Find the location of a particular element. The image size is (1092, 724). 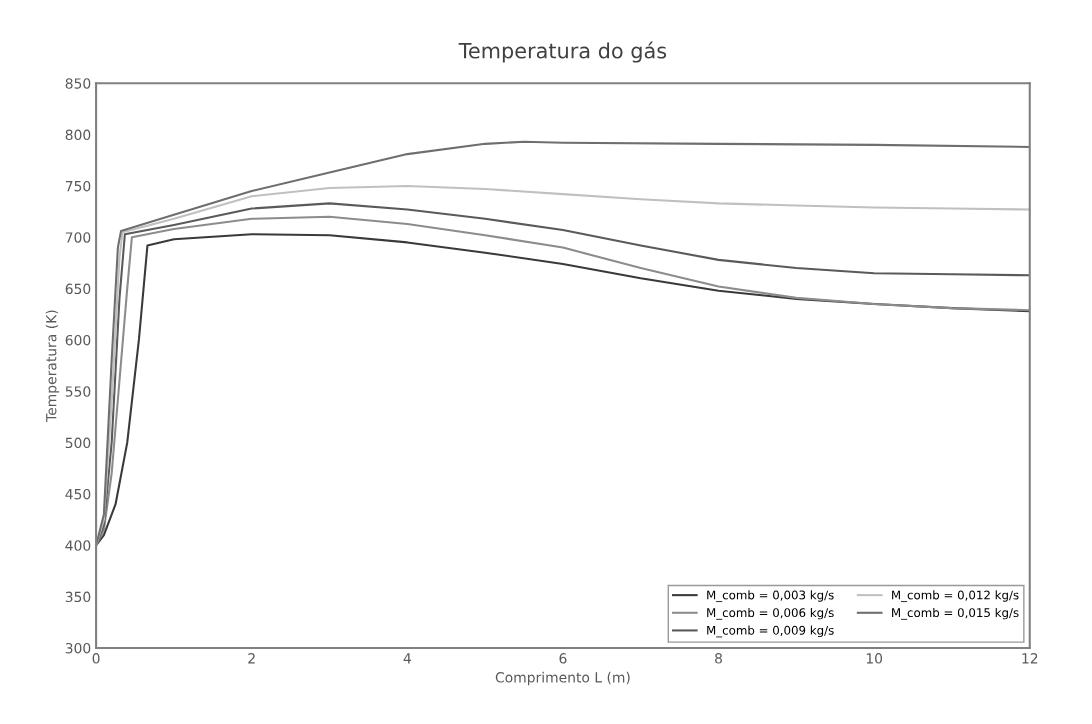

x-tick-label: 6 is located at coordinates (563, 658).